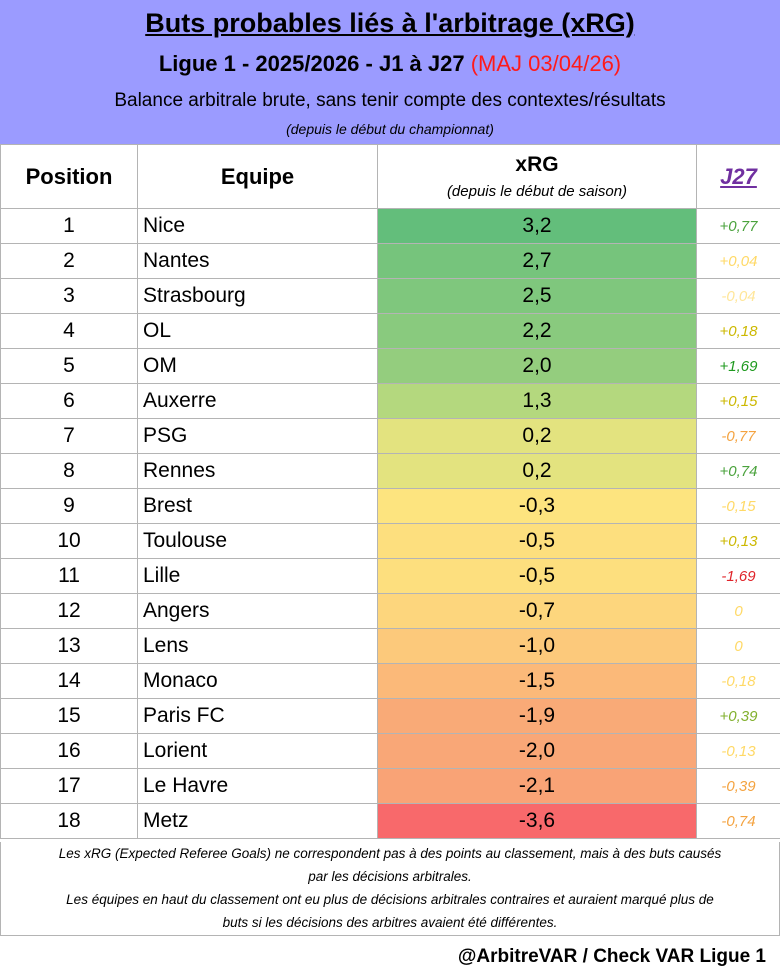 The width and height of the screenshot is (780, 980). I want to click on position-cell: 4, so click(69, 331).